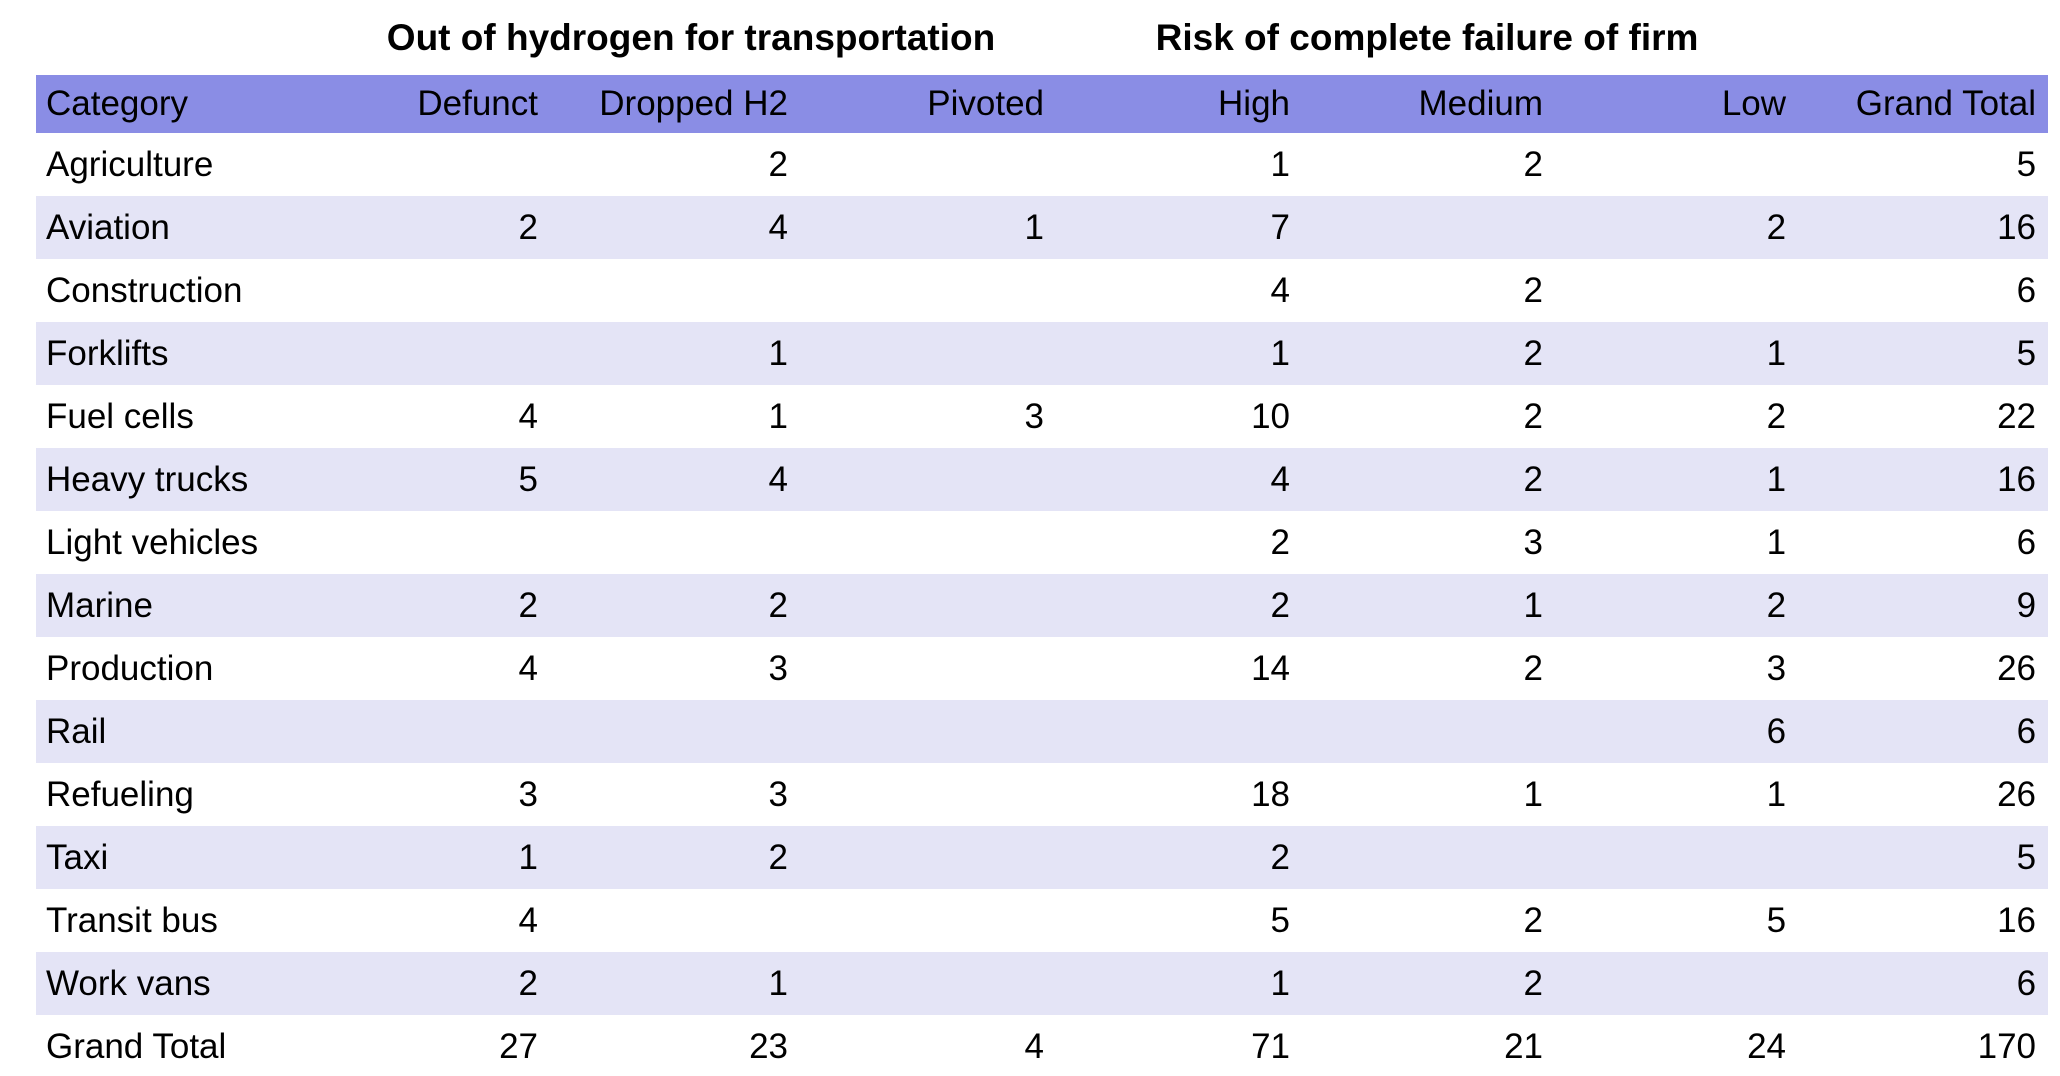 The image size is (2060, 1076). What do you see at coordinates (1923, 605) in the screenshot?
I see `cell-value: 9` at bounding box center [1923, 605].